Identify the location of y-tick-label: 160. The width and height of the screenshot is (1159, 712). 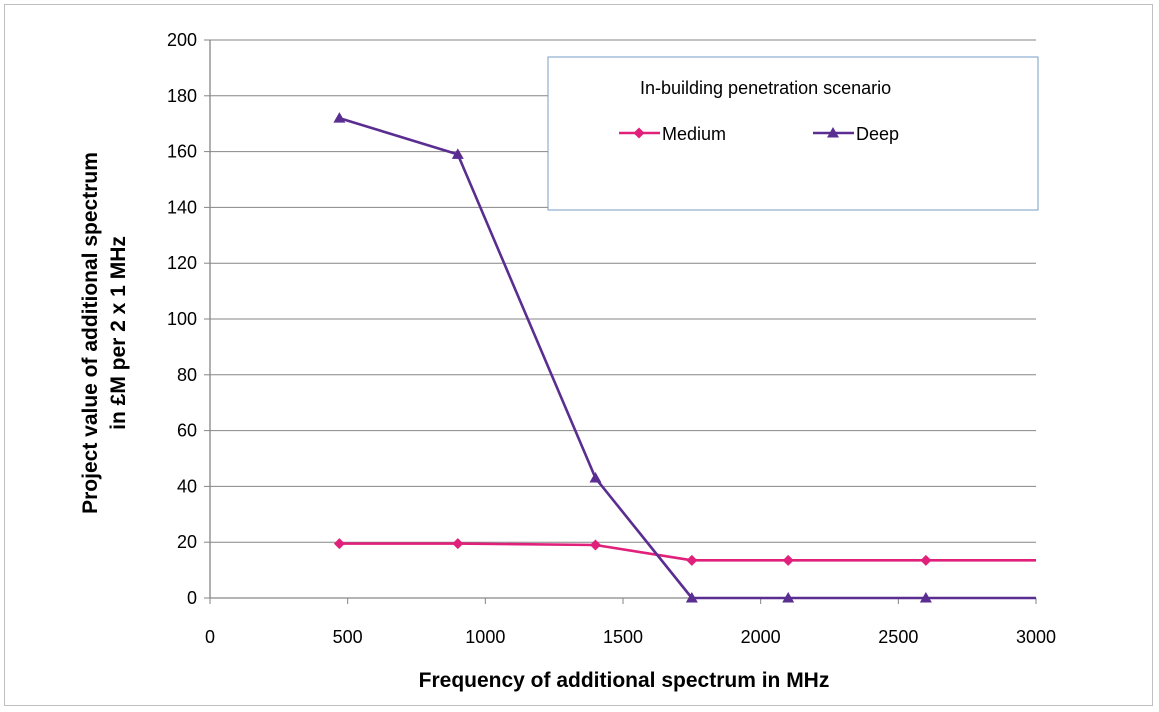
(182, 152).